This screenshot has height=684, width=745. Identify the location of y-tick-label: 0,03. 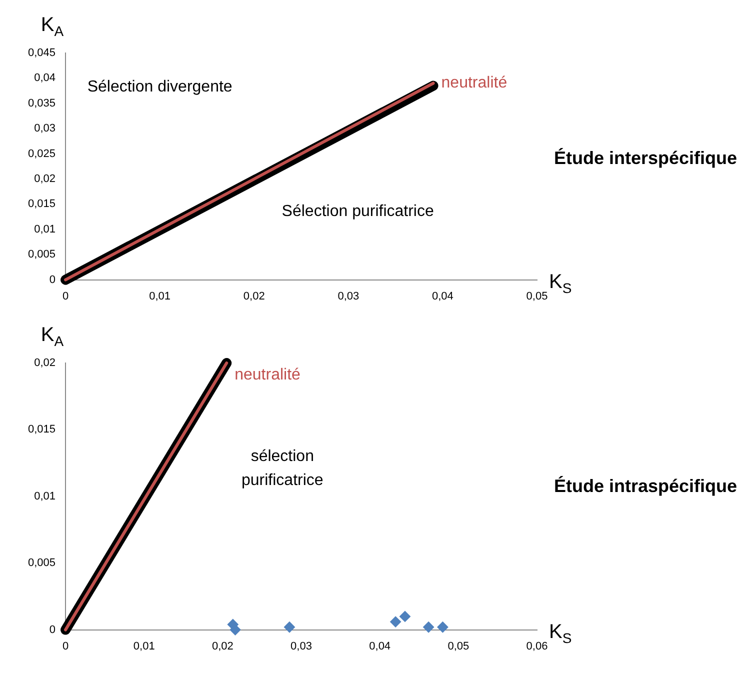
(45, 128).